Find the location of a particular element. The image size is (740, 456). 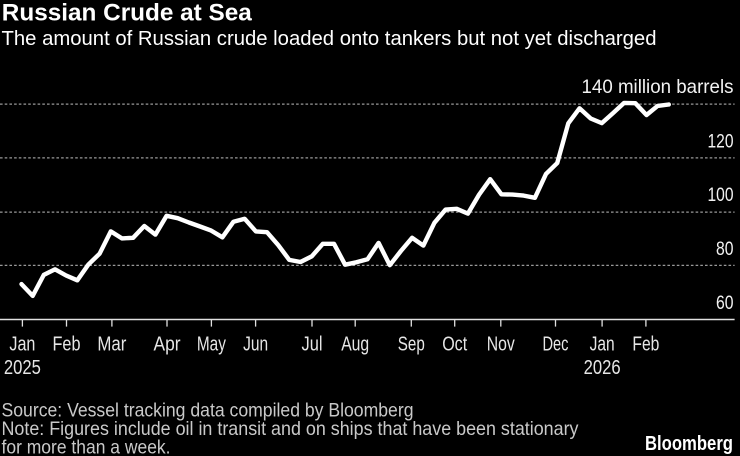

svg-text: 60 is located at coordinates (725, 303).